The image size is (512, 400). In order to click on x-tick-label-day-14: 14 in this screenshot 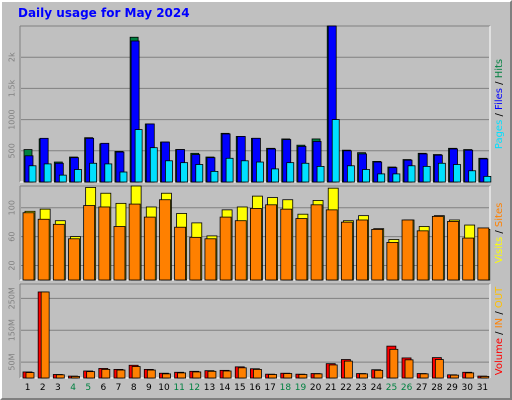, I will do `click(225, 388)`.